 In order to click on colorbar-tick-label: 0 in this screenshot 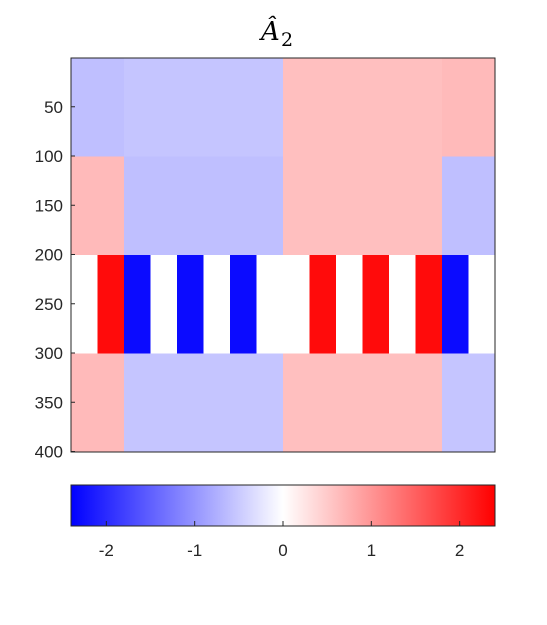, I will do `click(282, 550)`.